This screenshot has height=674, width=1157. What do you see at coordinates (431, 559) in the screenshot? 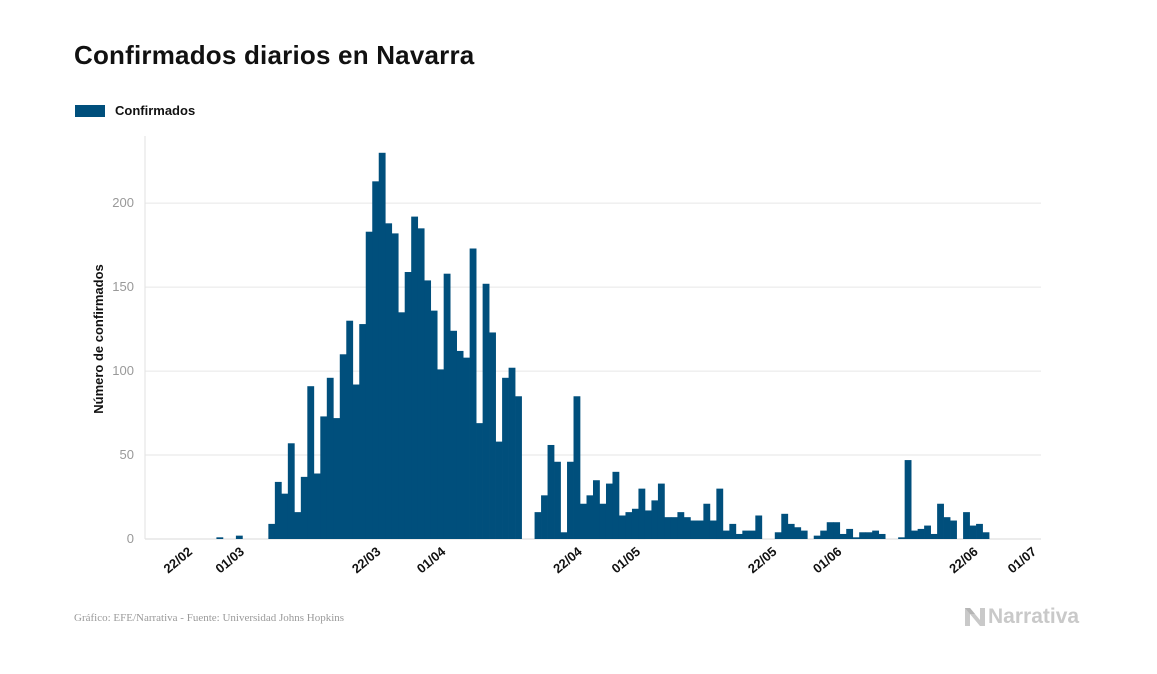
I see `x-tick-label: 01/04` at bounding box center [431, 559].